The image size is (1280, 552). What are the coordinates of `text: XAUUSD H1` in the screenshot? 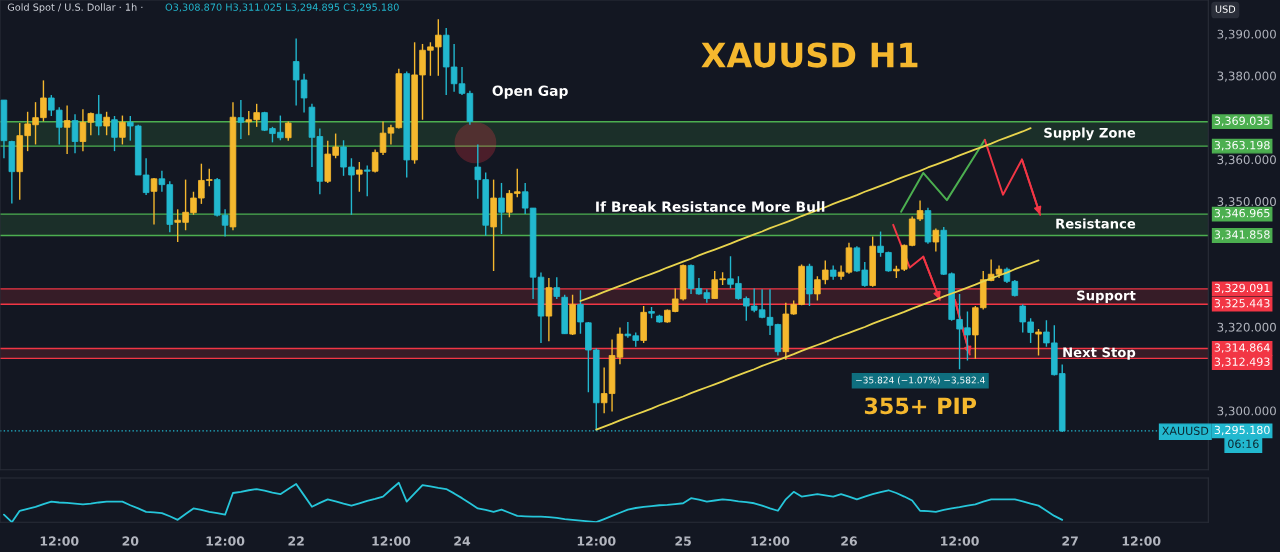 It's located at (809, 55).